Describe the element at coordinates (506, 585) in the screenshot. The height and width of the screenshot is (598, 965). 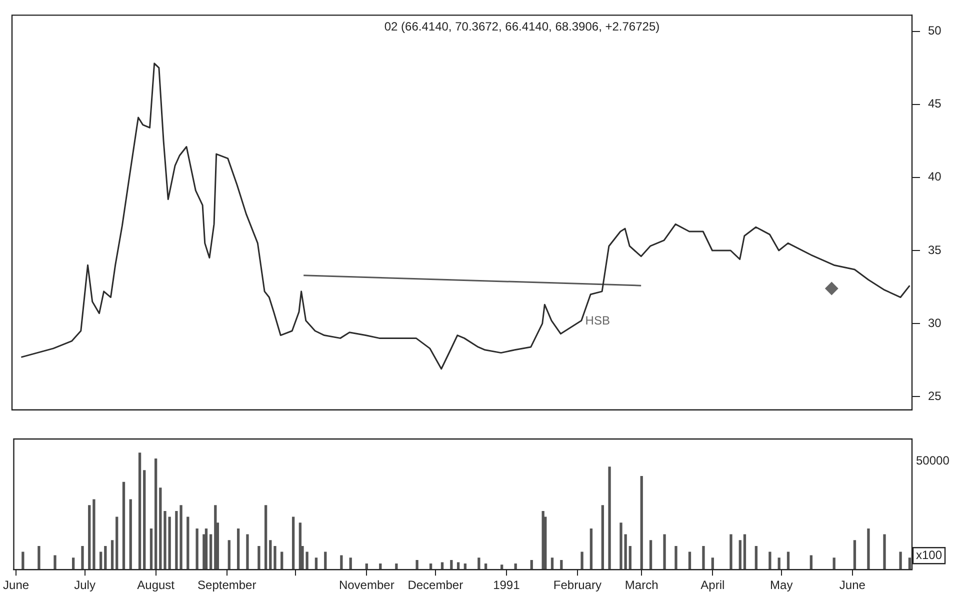
I see `x-tick-label: 1991` at that location.